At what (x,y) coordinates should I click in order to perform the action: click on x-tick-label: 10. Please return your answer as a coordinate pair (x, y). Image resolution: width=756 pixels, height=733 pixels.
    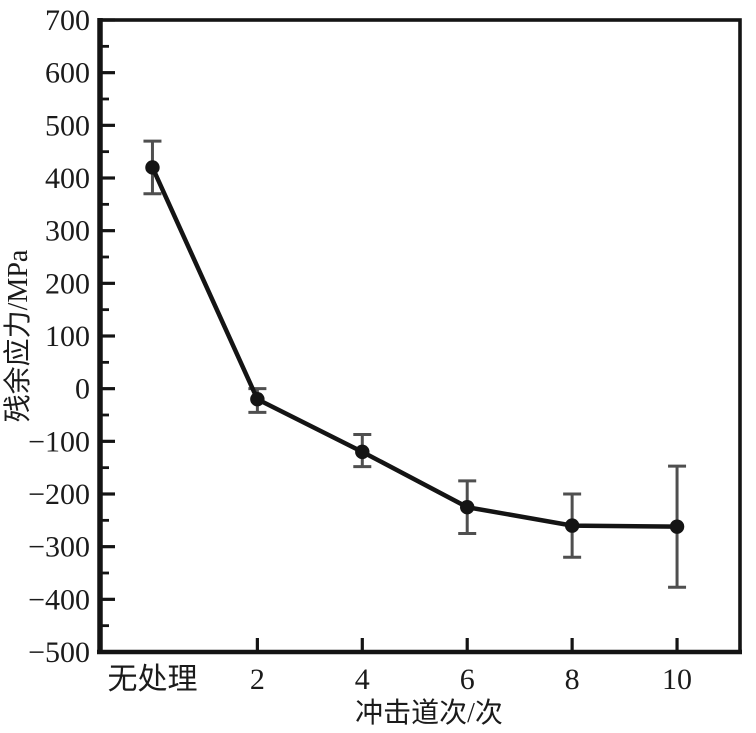
    Looking at the image, I should click on (677, 679).